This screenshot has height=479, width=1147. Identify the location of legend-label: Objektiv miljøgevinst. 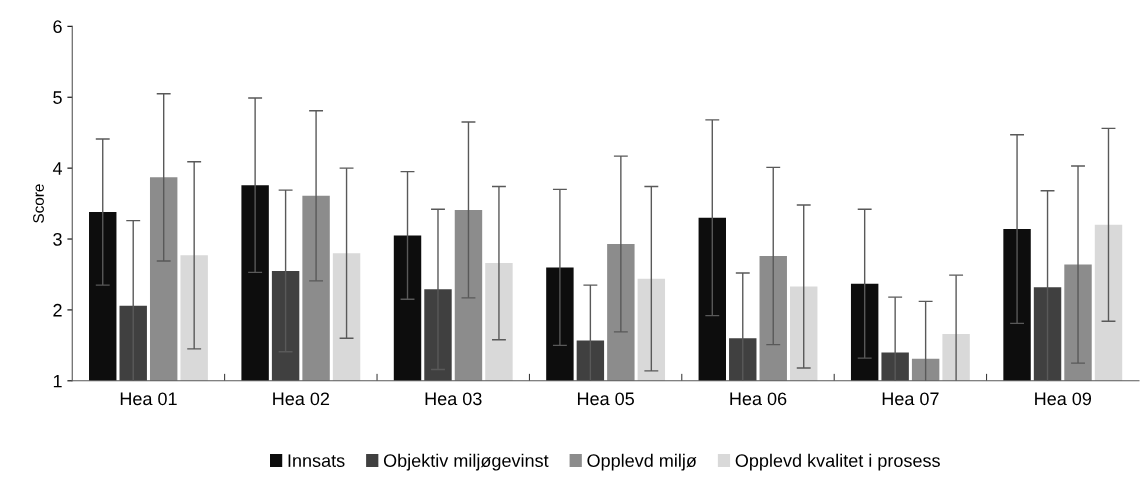
(466, 462).